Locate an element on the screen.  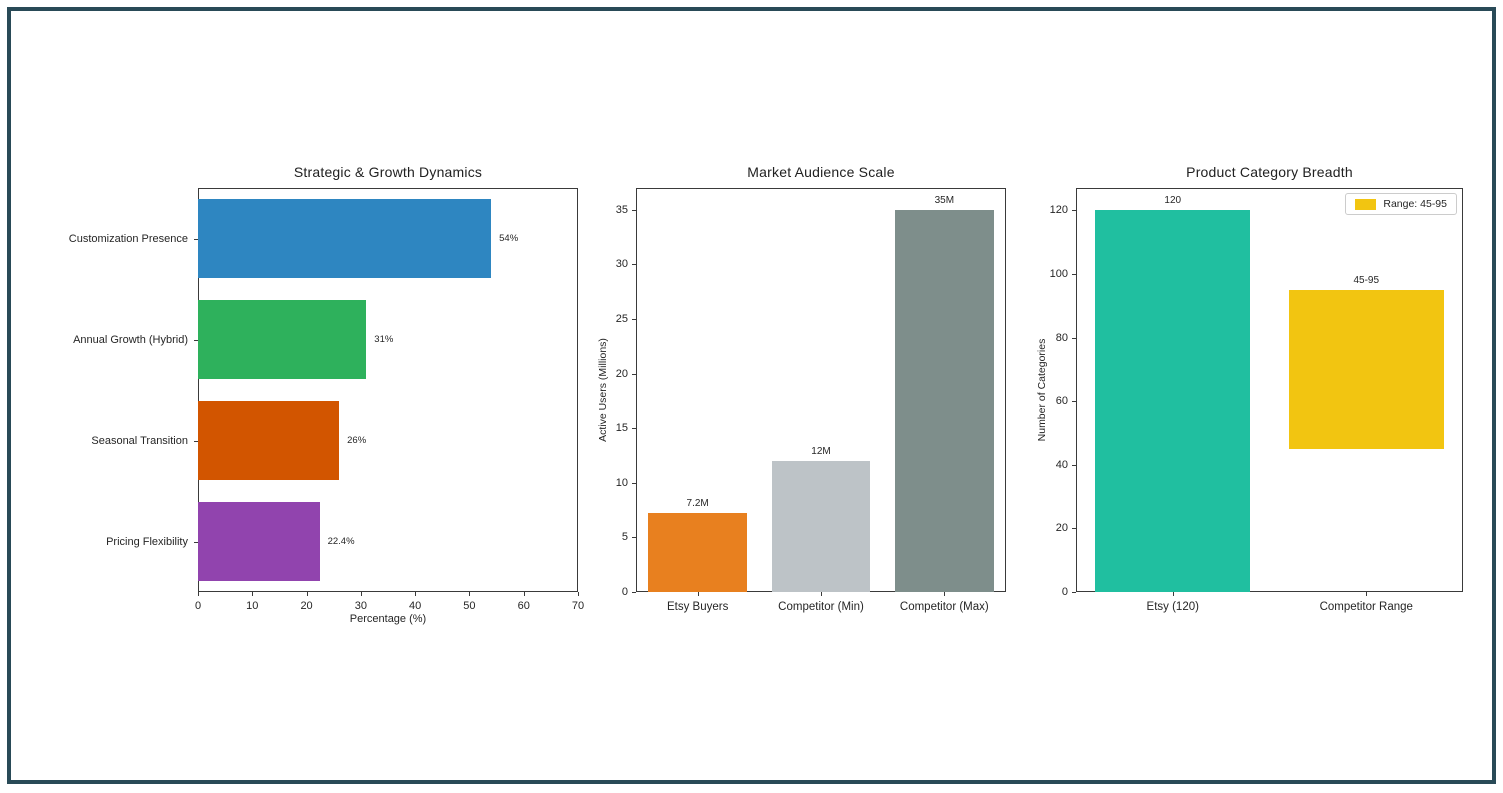
category-label-competitor-min: Competitor (Min) is located at coordinates (821, 607).